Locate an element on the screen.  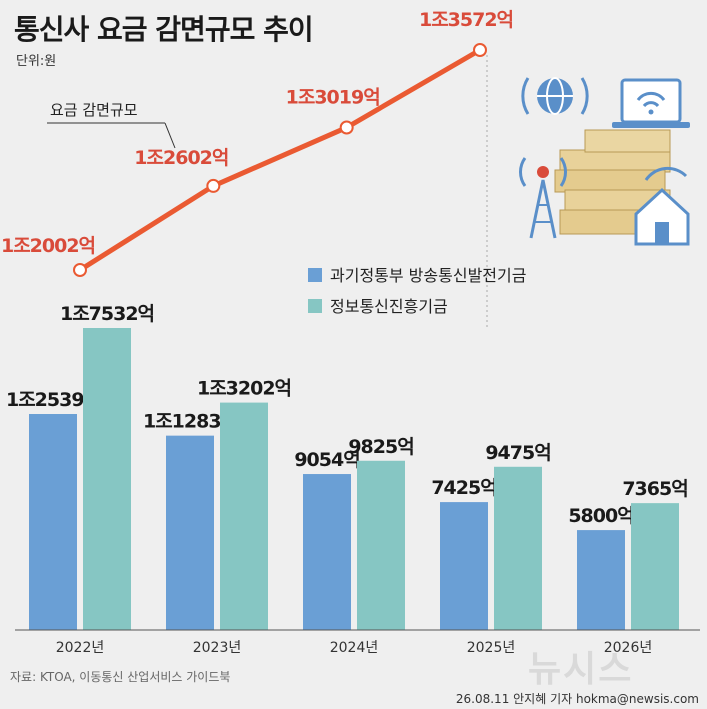
bar-label-b-1: 1조3202억 is located at coordinates (244, 389).